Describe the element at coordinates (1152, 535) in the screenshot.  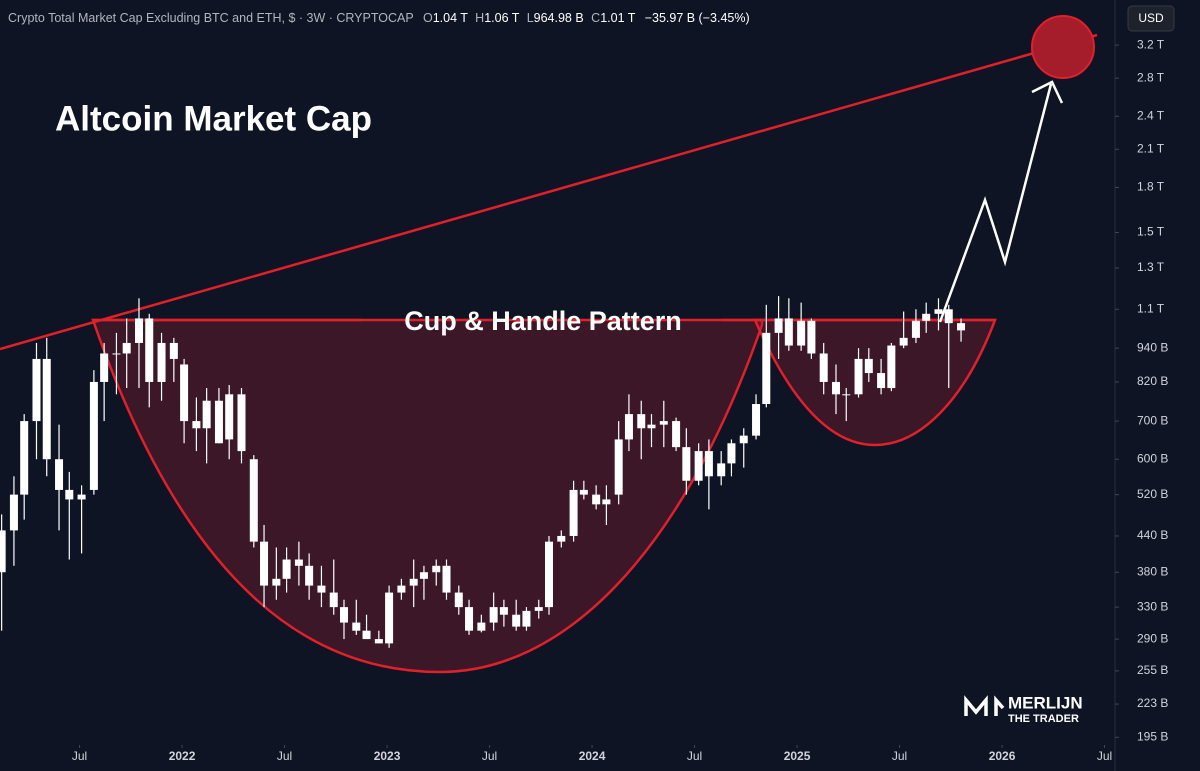
I see `y-tick-label: 440 B` at that location.